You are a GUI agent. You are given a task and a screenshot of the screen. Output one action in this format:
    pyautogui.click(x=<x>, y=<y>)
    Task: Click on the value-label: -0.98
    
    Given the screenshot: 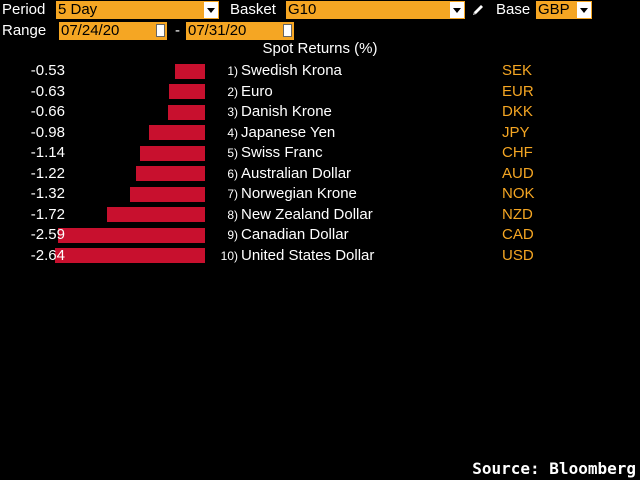 What is the action you would take?
    pyautogui.click(x=47, y=132)
    